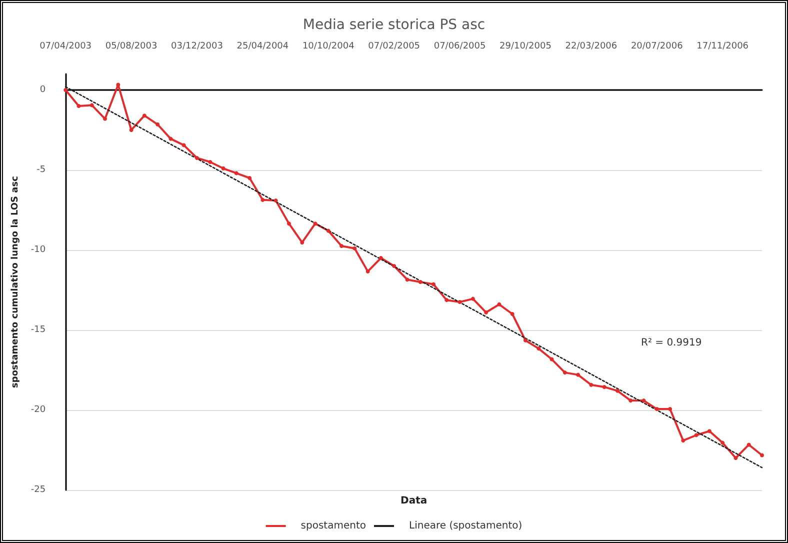  What do you see at coordinates (333, 526) in the screenshot?
I see `legend-label: spostamento` at bounding box center [333, 526].